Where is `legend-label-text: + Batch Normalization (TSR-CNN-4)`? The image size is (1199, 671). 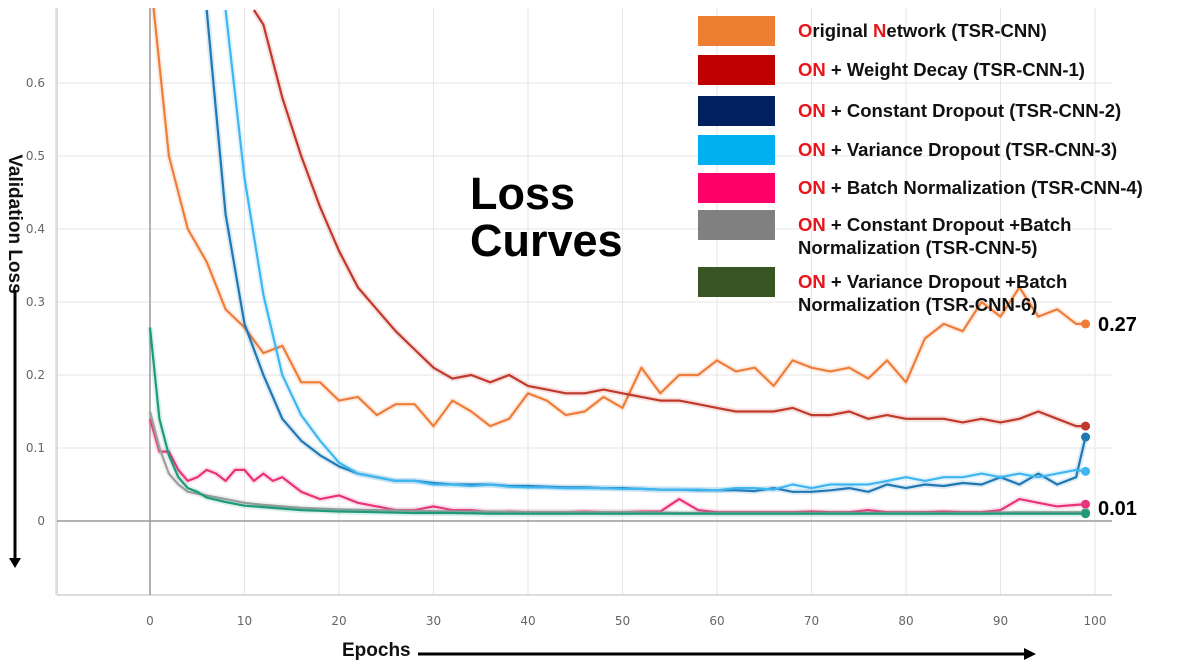 legend-label-text: + Batch Normalization (TSR-CNN-4) is located at coordinates (984, 187).